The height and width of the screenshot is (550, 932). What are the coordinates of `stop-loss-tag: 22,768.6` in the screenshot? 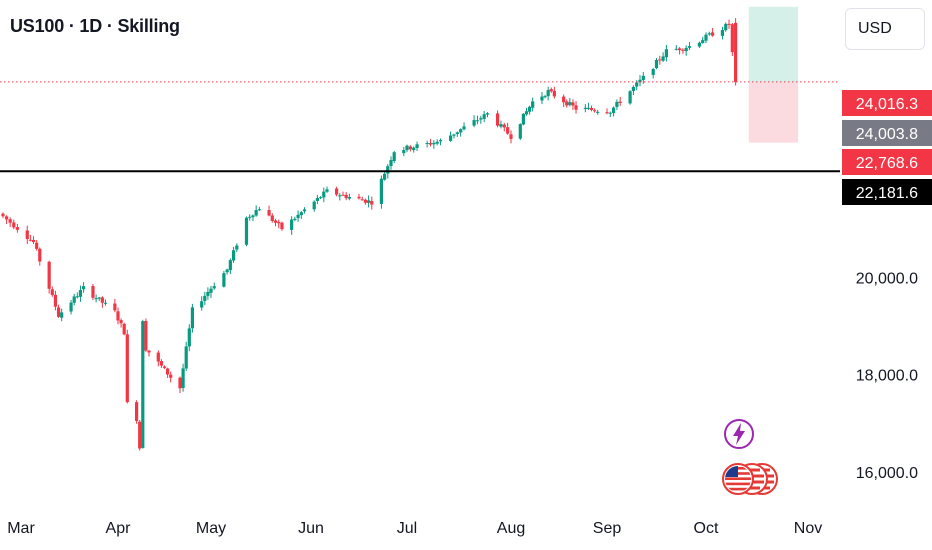 It's located at (887, 162).